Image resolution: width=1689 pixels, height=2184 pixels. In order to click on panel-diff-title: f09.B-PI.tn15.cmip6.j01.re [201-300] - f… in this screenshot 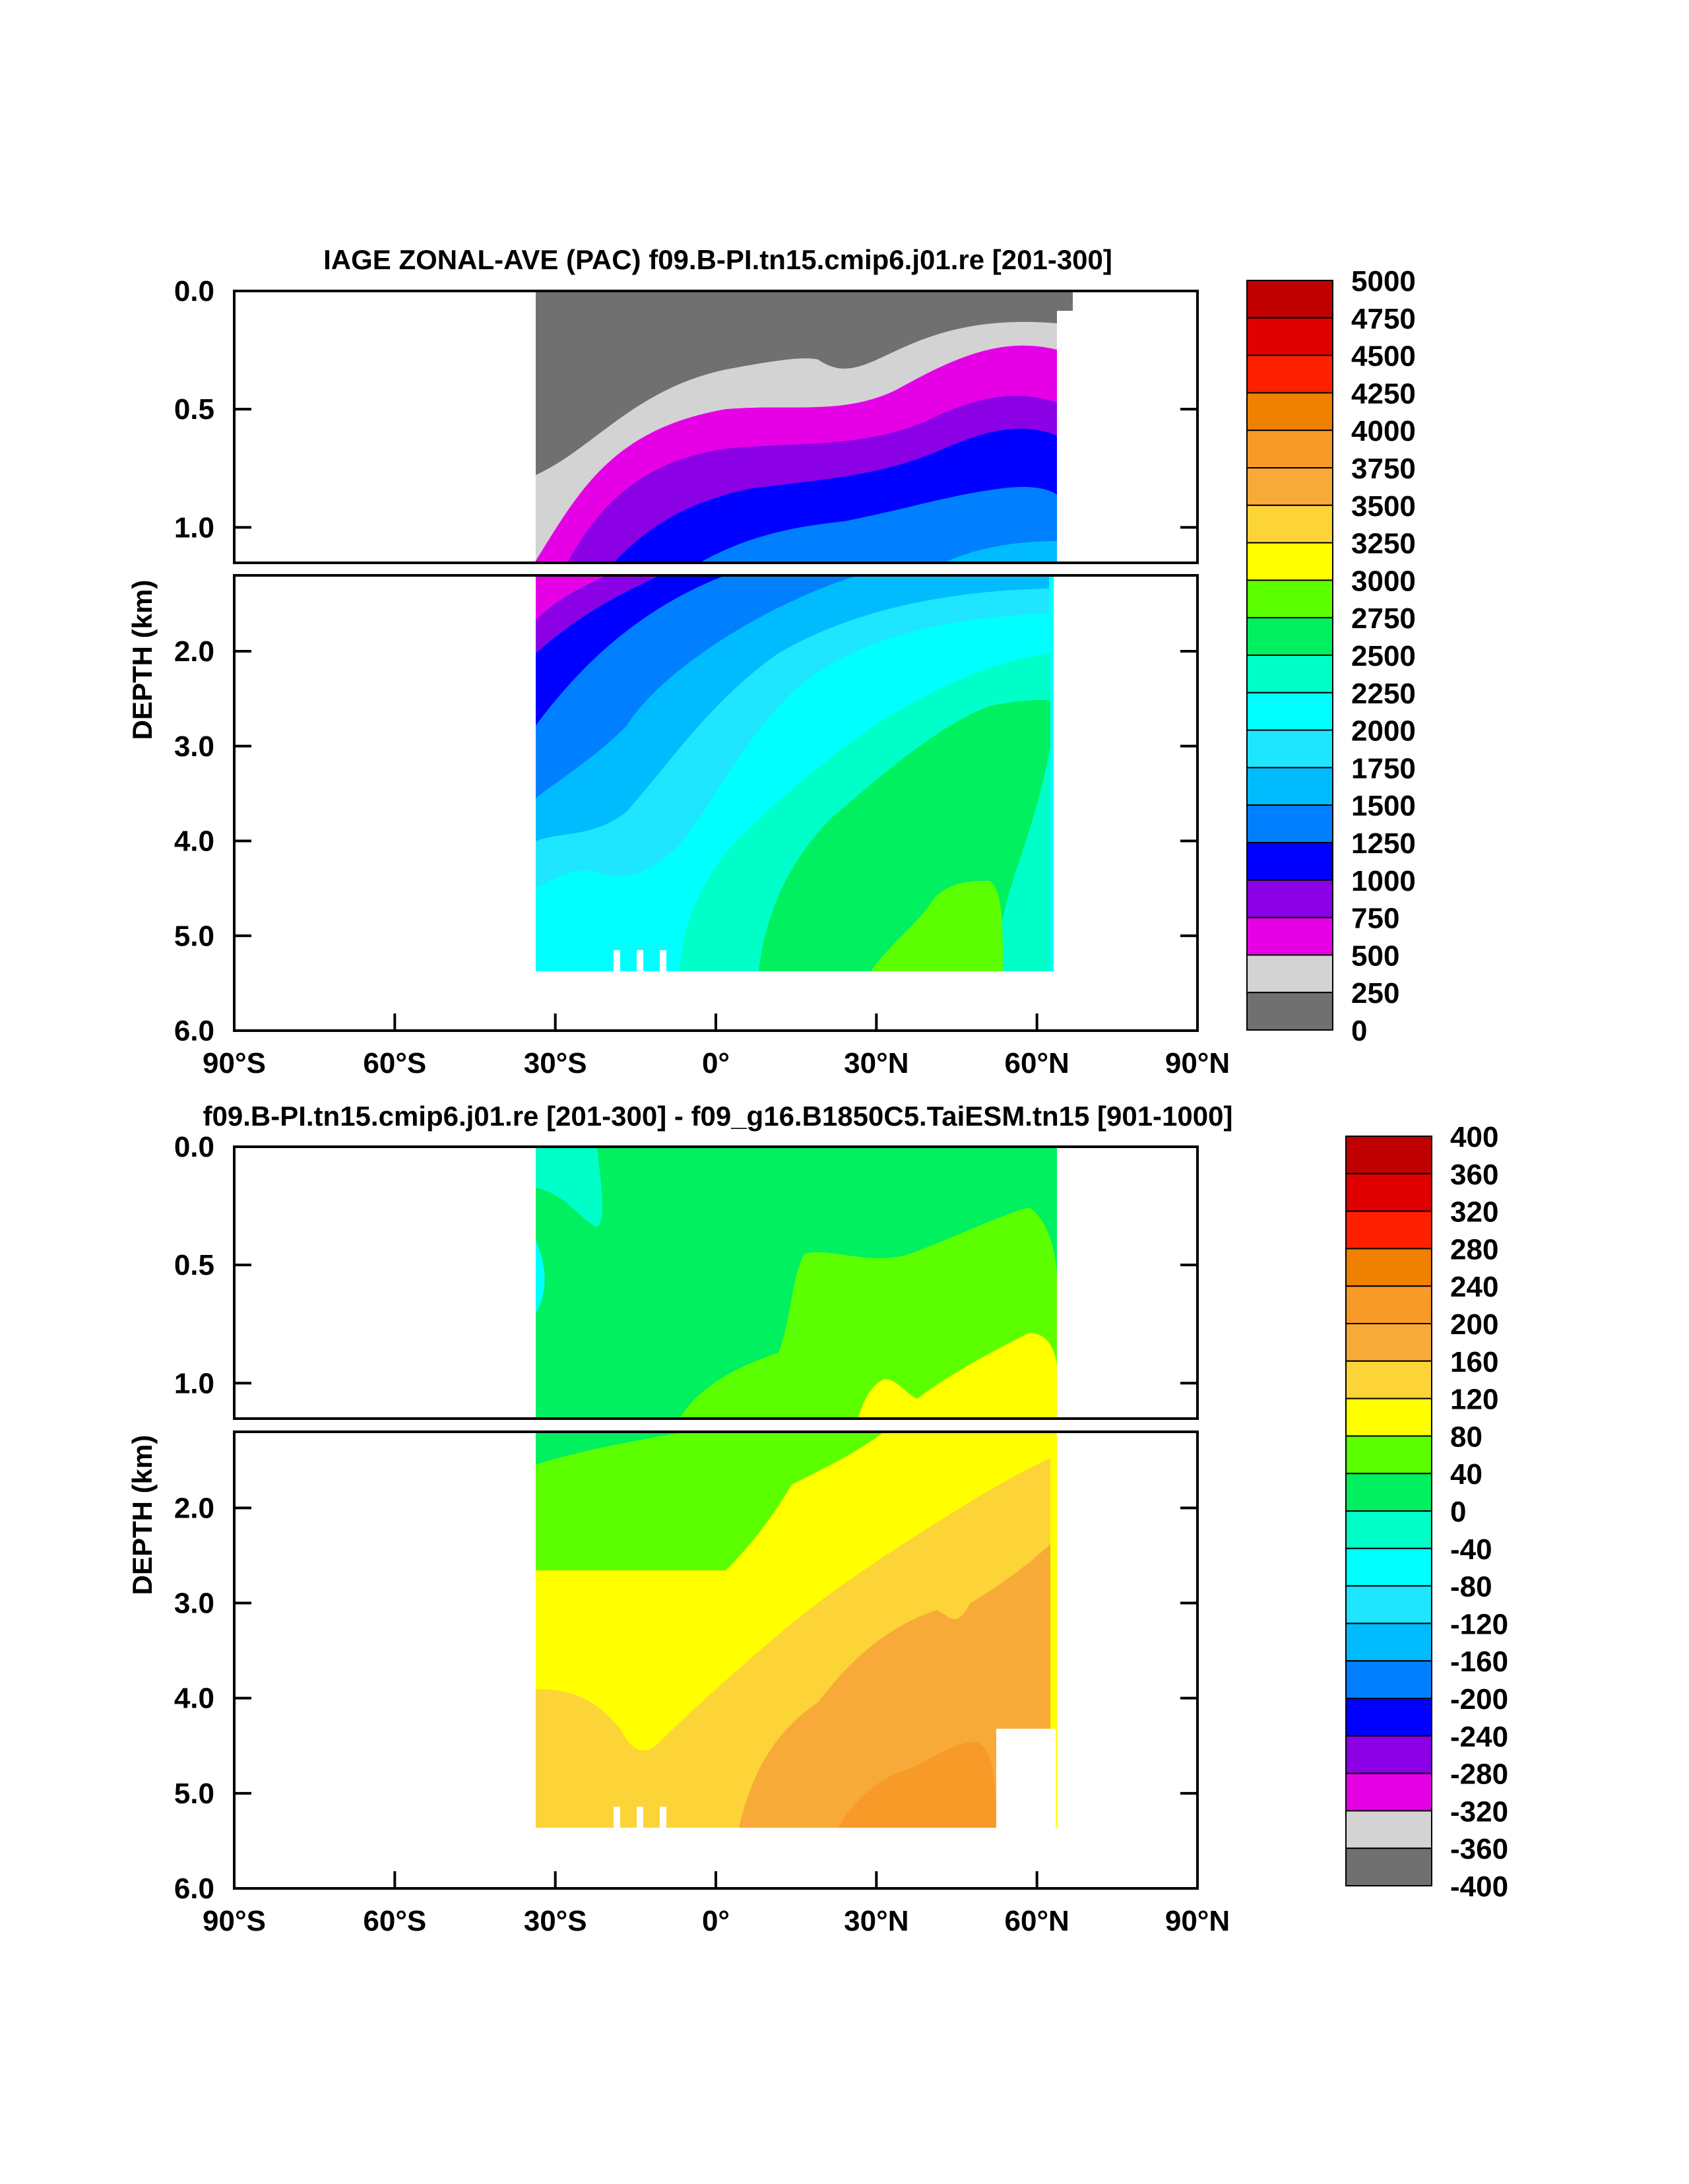, I will do `click(718, 1116)`.